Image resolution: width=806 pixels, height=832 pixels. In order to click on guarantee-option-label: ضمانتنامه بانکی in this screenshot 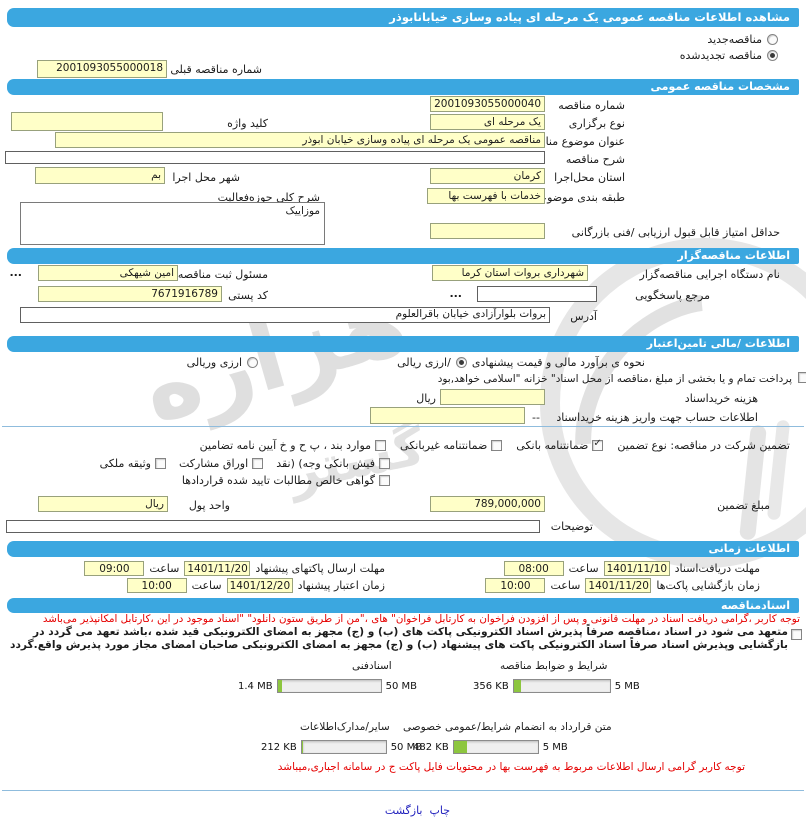, I will do `click(552, 445)`.